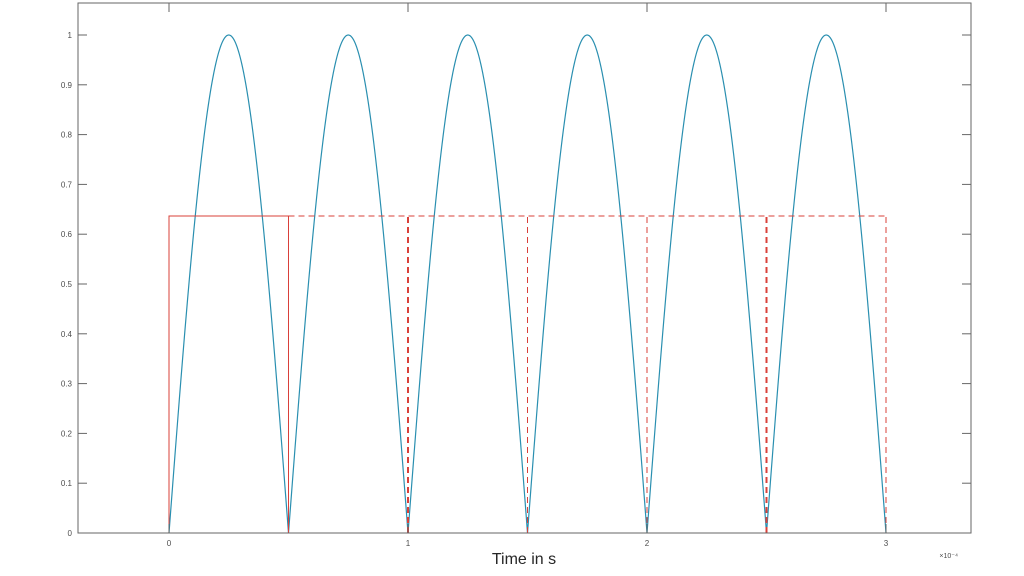  What do you see at coordinates (647, 543) in the screenshot?
I see `x-tick-label: 2` at bounding box center [647, 543].